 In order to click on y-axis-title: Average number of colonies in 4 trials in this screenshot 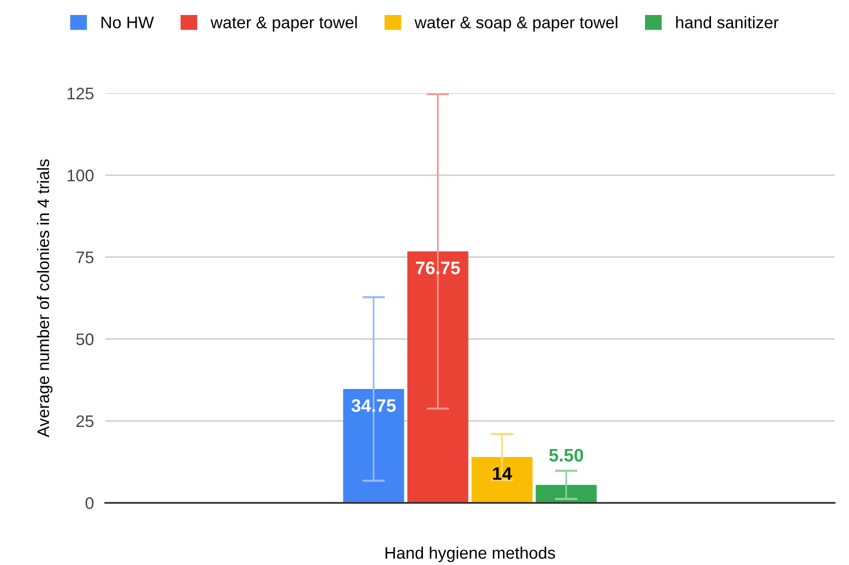, I will do `click(44, 298)`.